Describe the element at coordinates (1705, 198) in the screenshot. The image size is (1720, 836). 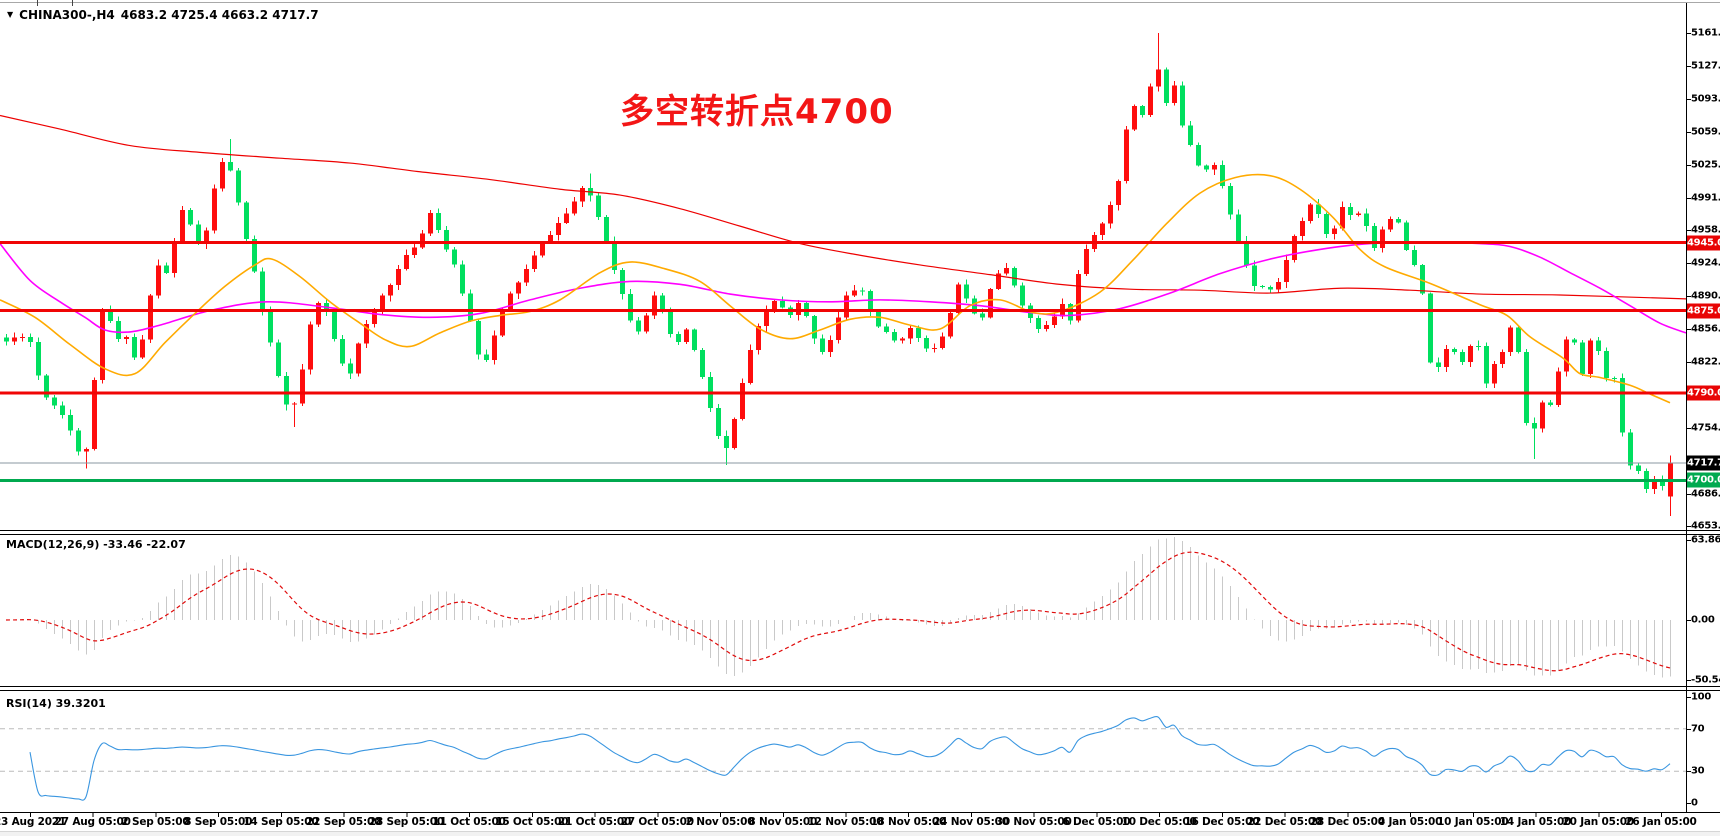
I see `price-tick-label: 4991.0` at that location.